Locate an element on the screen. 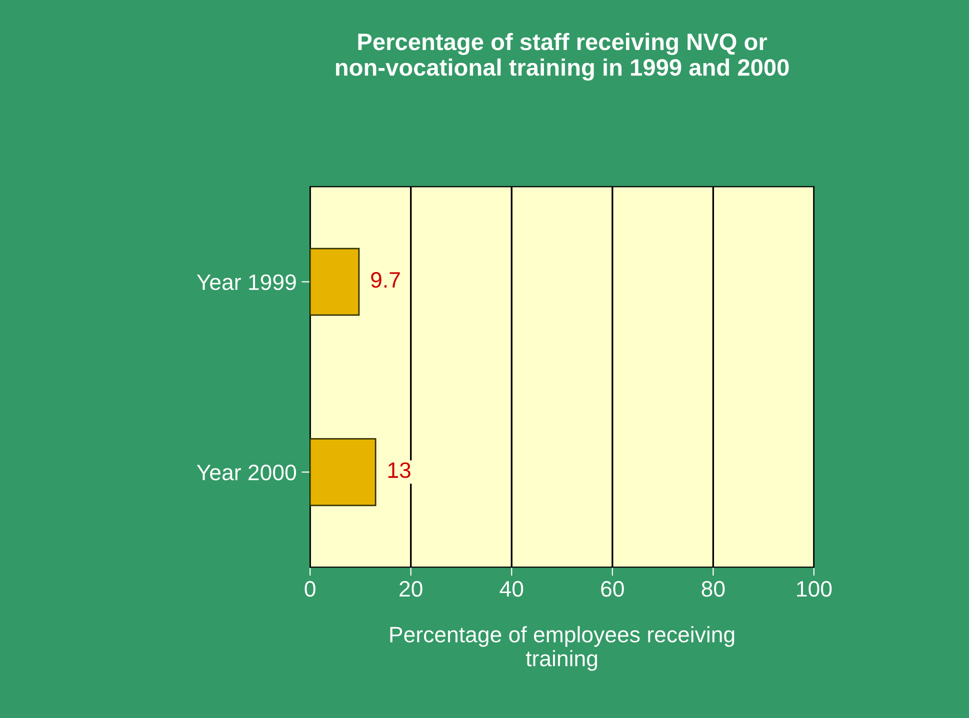  x-tick-label: 40 is located at coordinates (512, 589).